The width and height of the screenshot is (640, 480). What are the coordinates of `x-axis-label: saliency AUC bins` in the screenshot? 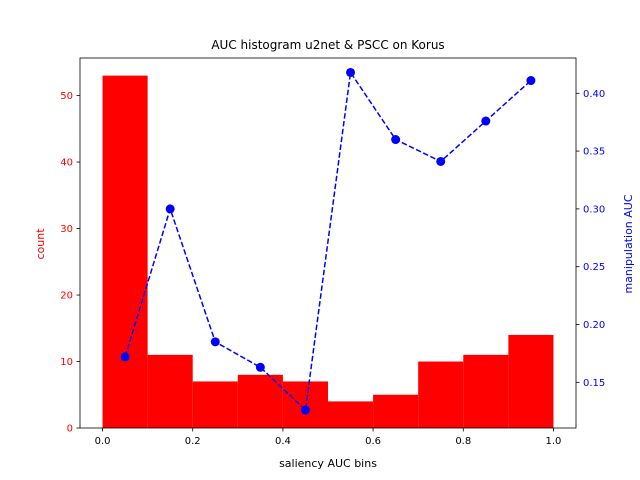 It's located at (328, 463).